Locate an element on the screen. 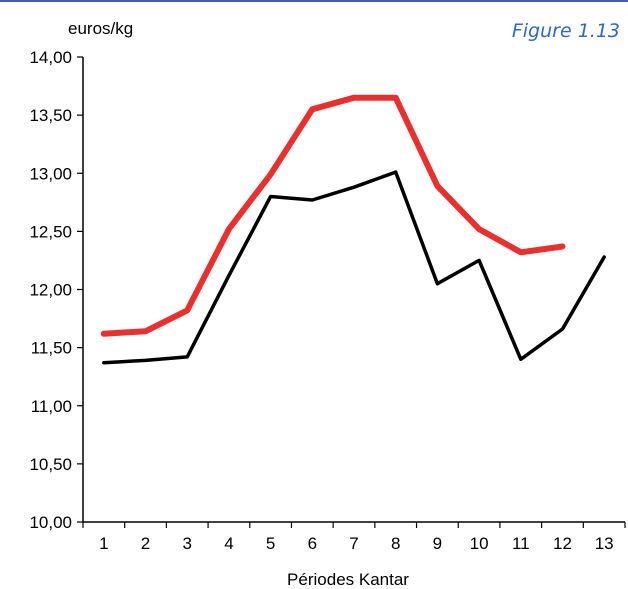 The height and width of the screenshot is (589, 628). x-tick-label: 13 is located at coordinates (604, 543).